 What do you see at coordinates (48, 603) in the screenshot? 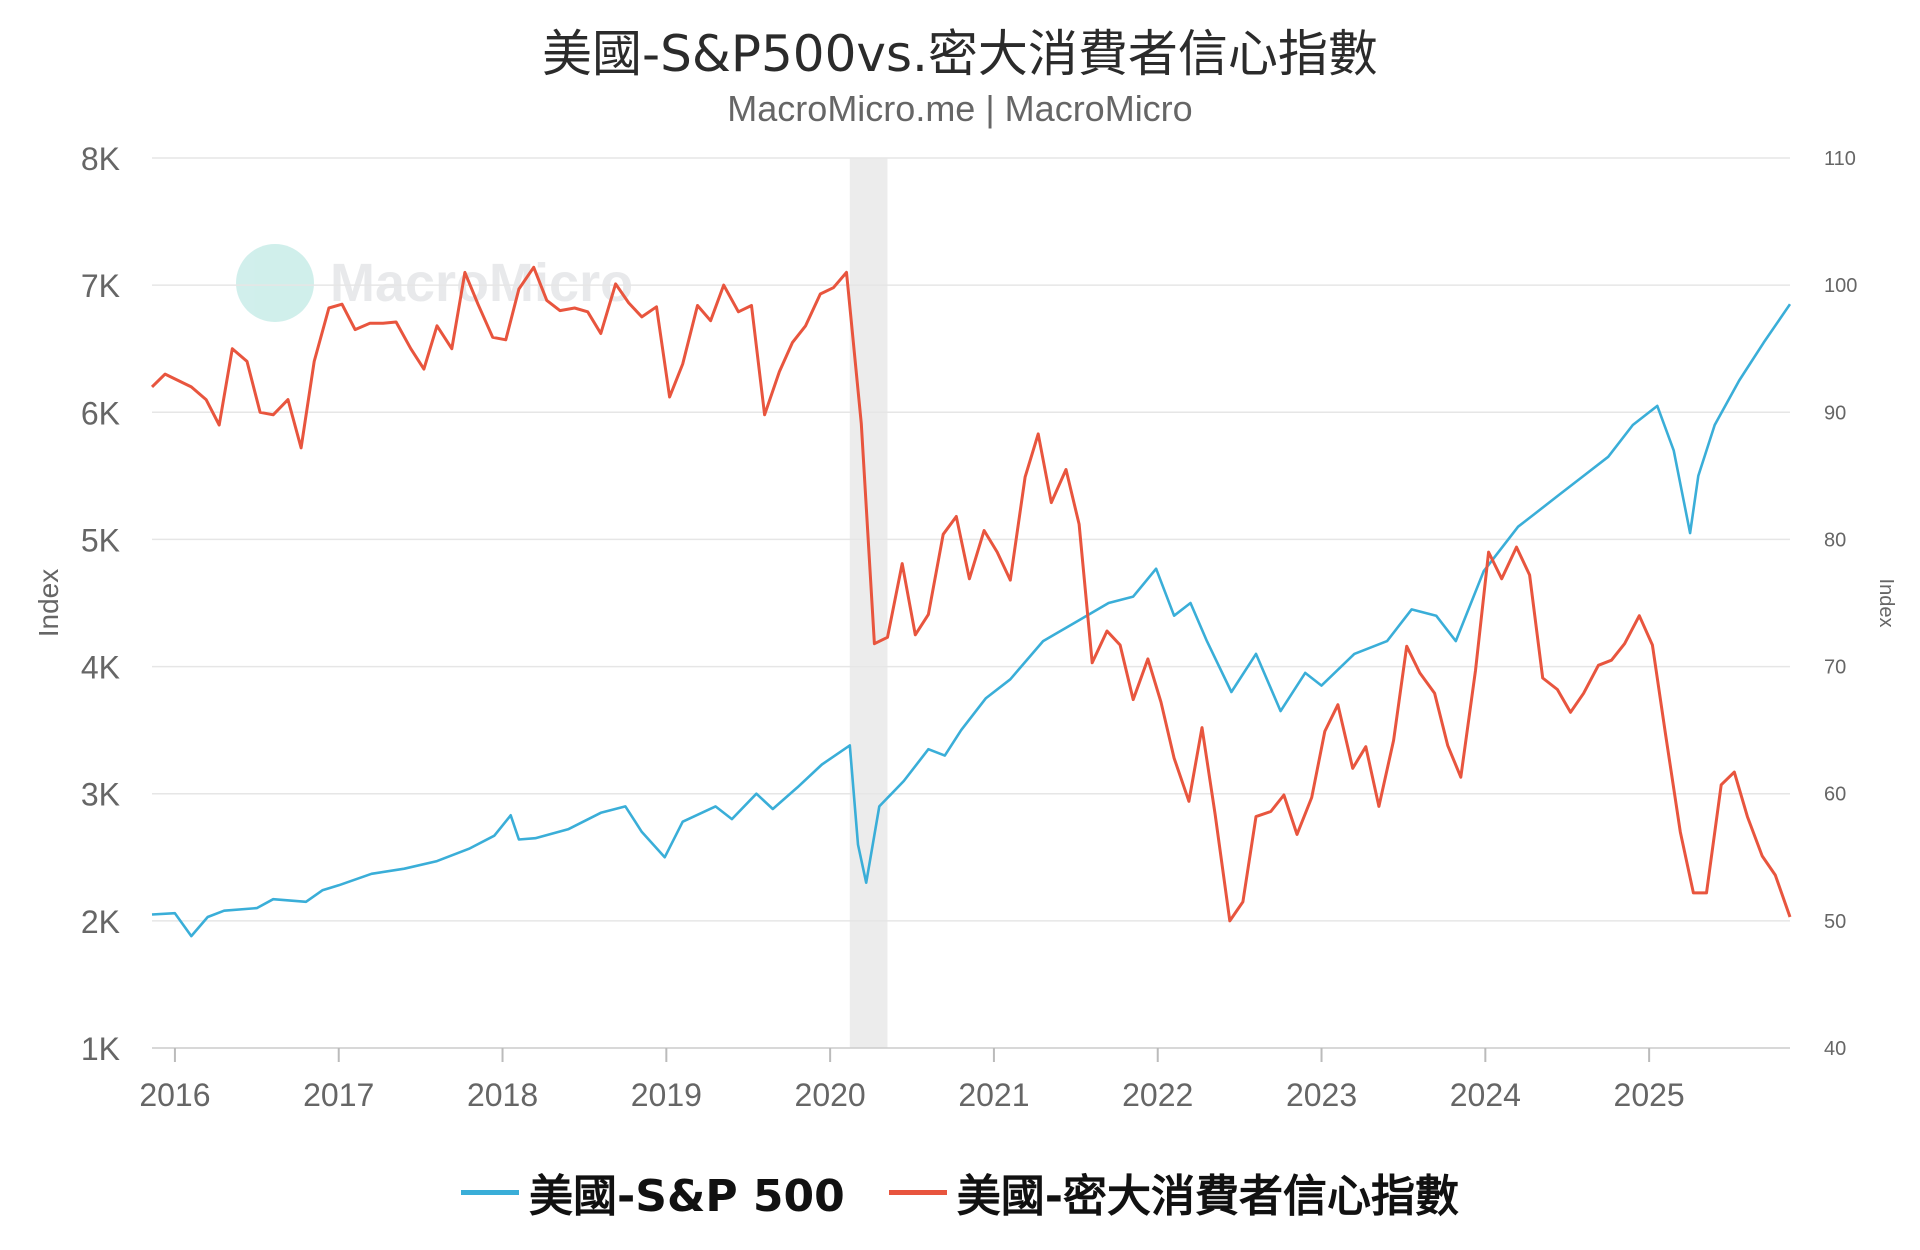
I see `y-left-axis-title: Index` at bounding box center [48, 603].